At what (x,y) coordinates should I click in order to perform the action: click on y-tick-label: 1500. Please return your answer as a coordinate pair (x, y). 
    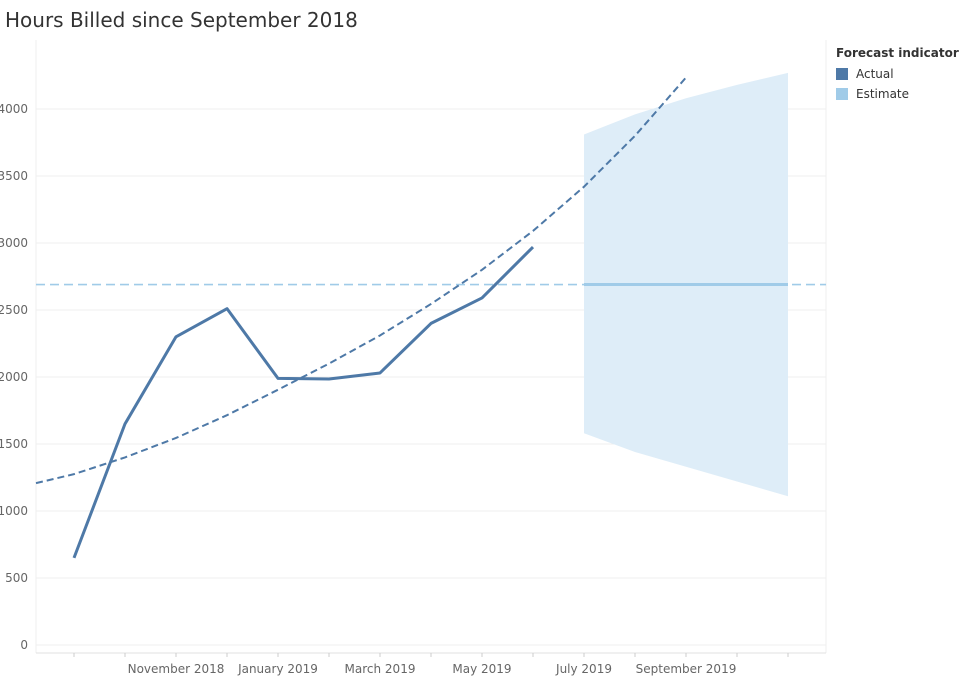
    Looking at the image, I should click on (14, 444).